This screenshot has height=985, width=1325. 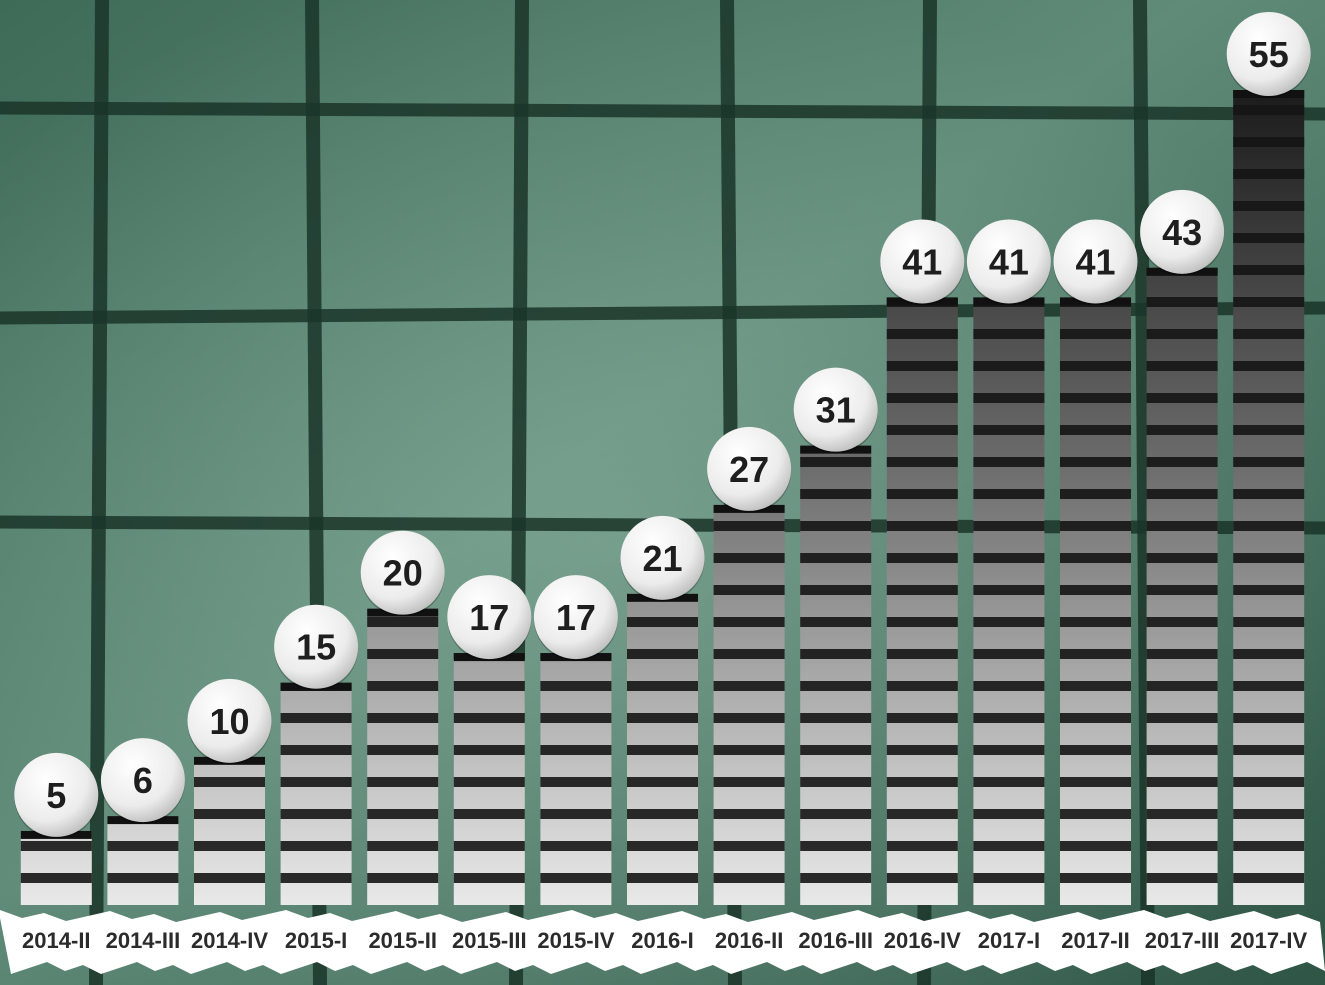 I want to click on bar-2017-III, so click(x=1182, y=586).